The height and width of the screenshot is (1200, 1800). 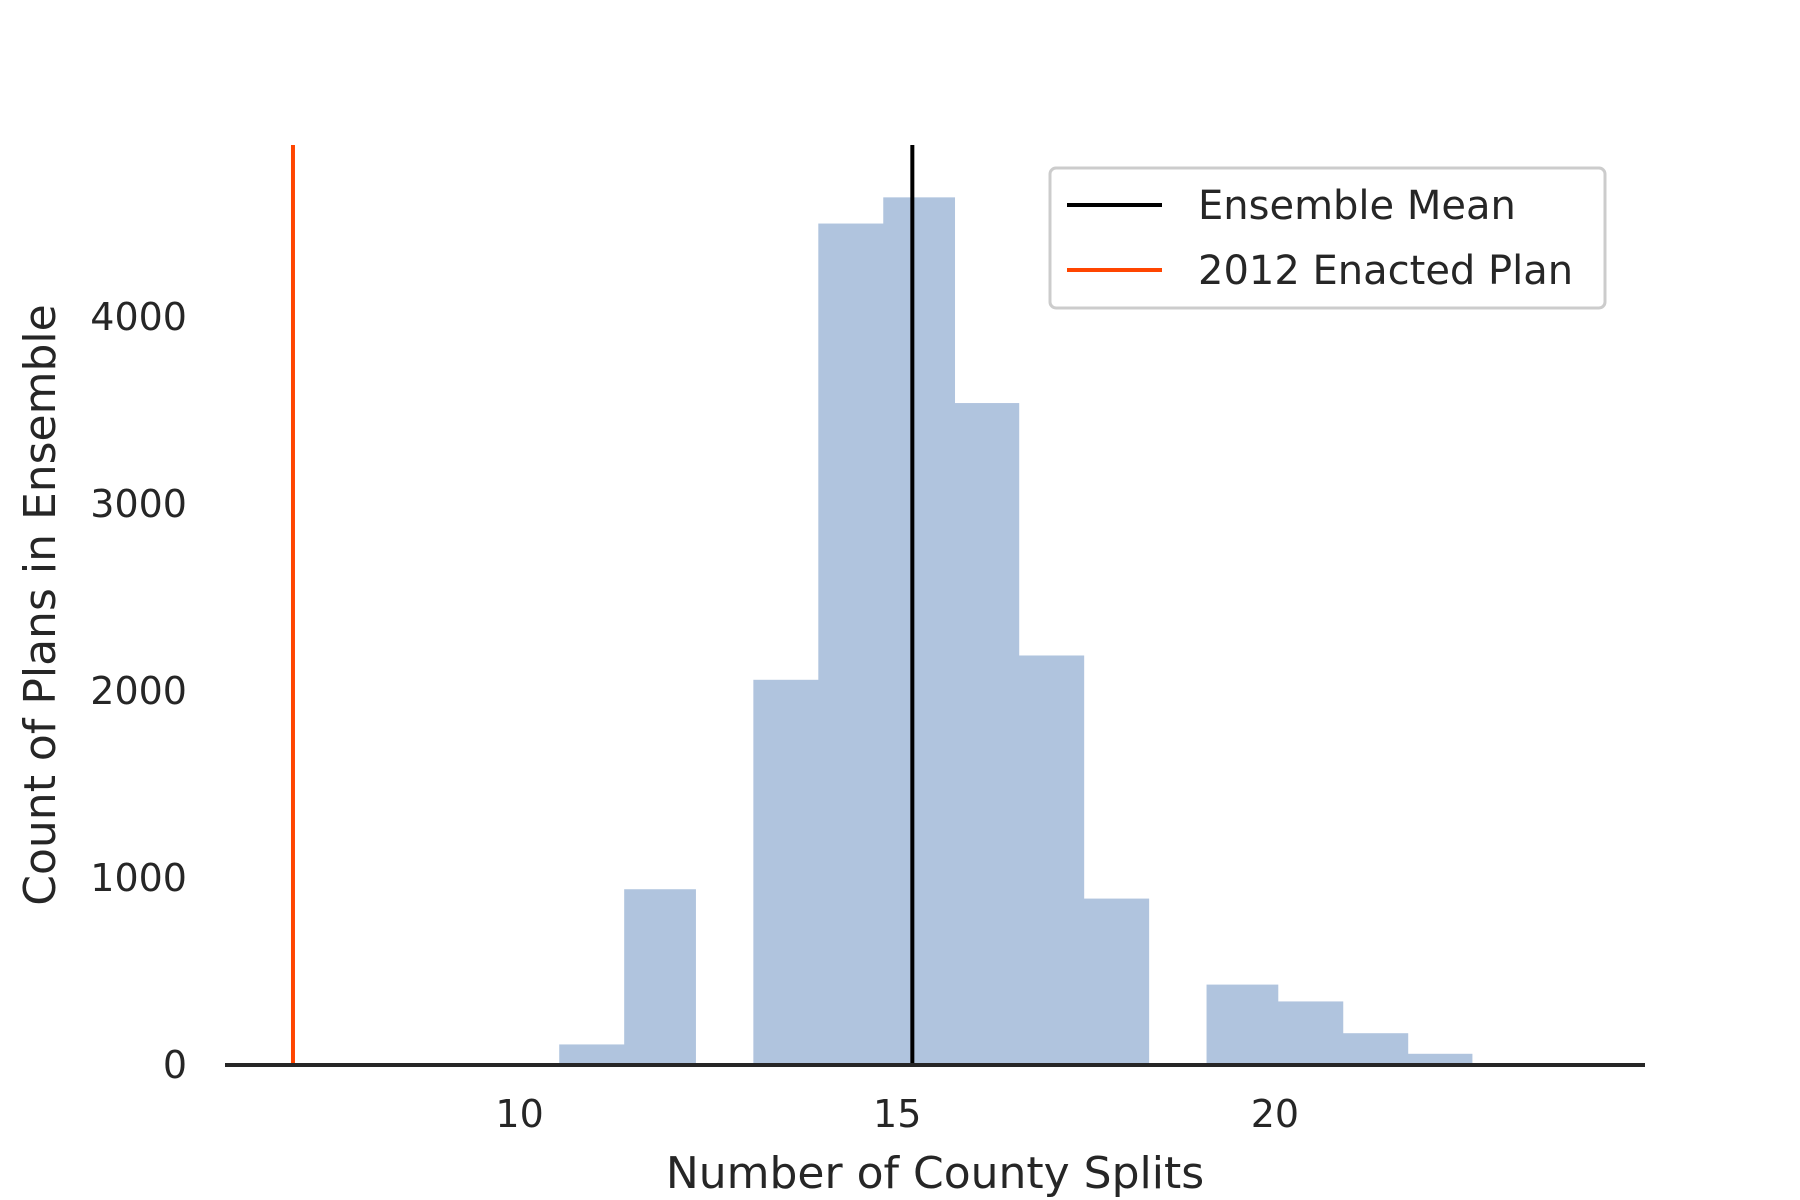 I want to click on y-tick-label-2000: 2000, so click(x=138, y=691).